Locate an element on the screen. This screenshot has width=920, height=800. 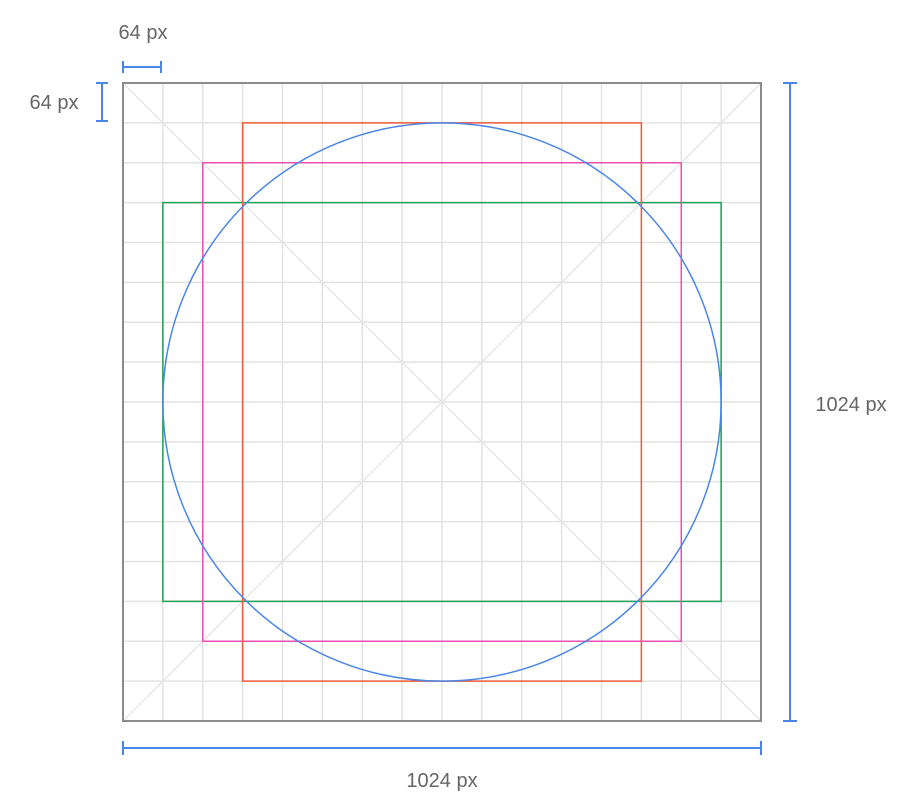
unit-width-marker is located at coordinates (142, 67).